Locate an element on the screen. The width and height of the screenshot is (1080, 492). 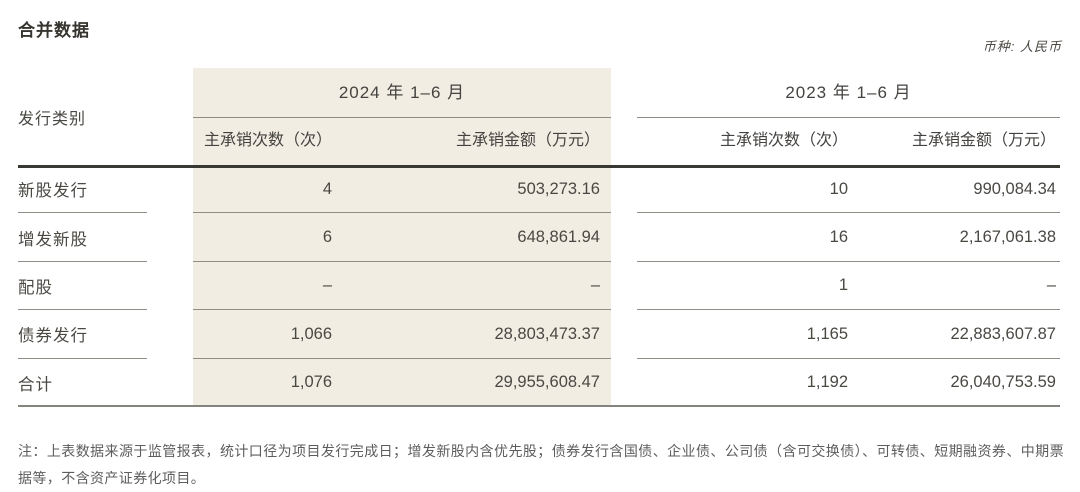
cell-amount-2023: 26,040,753.59 is located at coordinates (1003, 382).